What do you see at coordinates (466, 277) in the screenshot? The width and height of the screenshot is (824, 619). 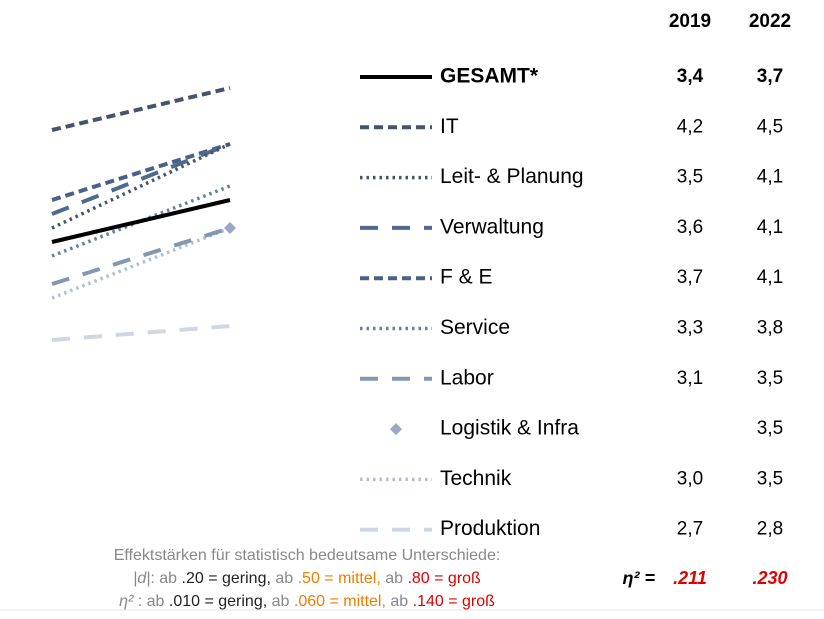 I see `legend-label: F & E` at bounding box center [466, 277].